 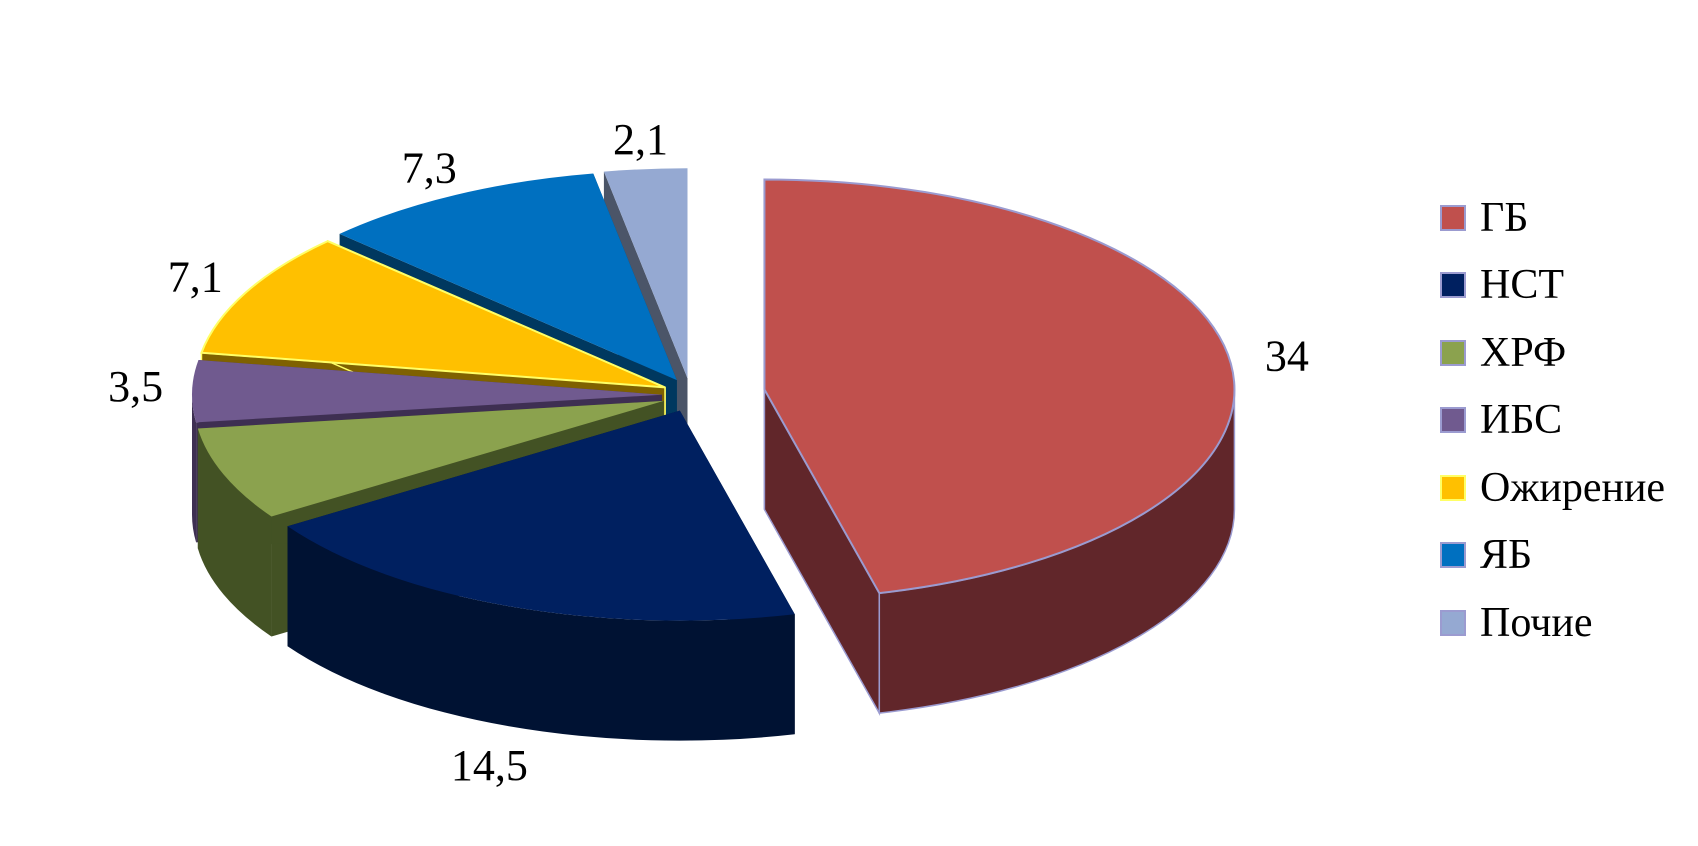 What do you see at coordinates (234, 532) in the screenshot?
I see `slice-wall-хрф` at bounding box center [234, 532].